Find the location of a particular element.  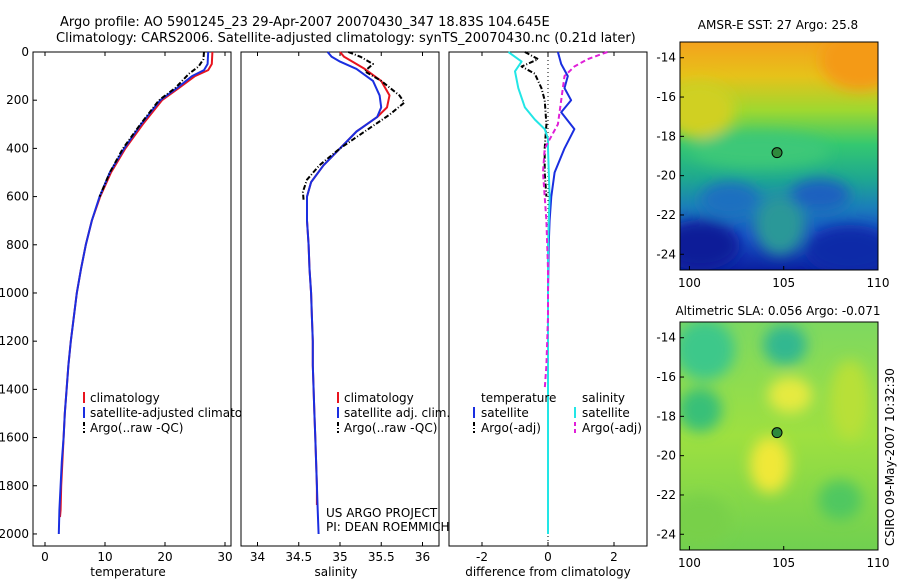

series-satellite-adjusted-climatology is located at coordinates (133, 293).